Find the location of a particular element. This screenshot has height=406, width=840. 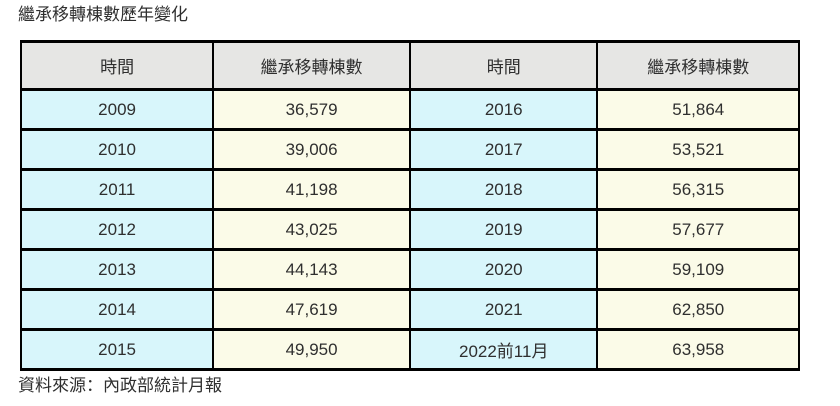

table-head: 時間 繼承移轉棟數 時間 繼承移轉棟數 is located at coordinates (409, 65).